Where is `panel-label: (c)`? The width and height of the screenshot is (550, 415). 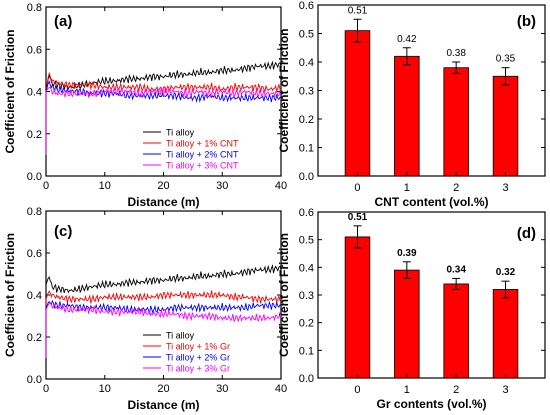 panel-label: (c) is located at coordinates (63, 231).